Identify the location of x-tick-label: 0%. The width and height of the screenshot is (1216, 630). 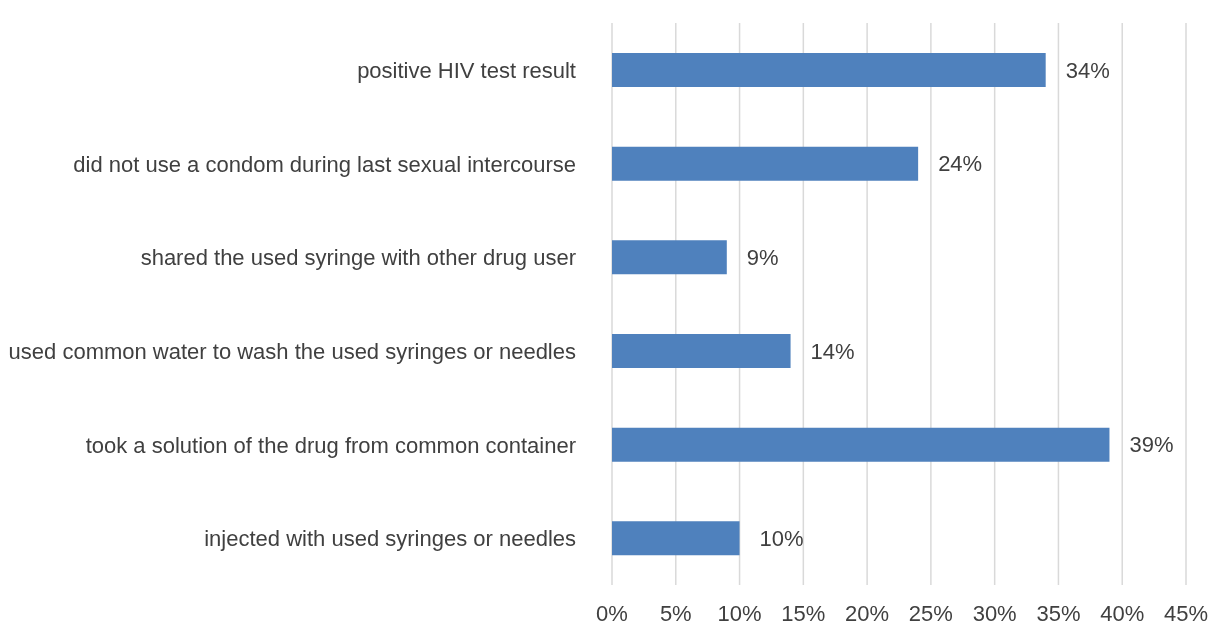
(612, 613).